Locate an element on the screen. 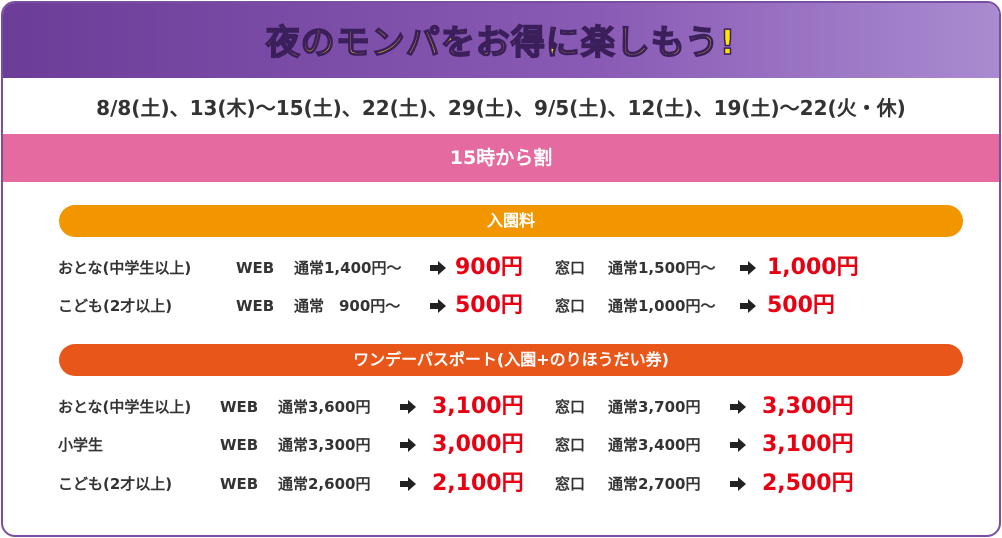 Image resolution: width=1002 pixels, height=538 pixels. title: 夜のモンパをお得に楽しもう! is located at coordinates (501, 43).